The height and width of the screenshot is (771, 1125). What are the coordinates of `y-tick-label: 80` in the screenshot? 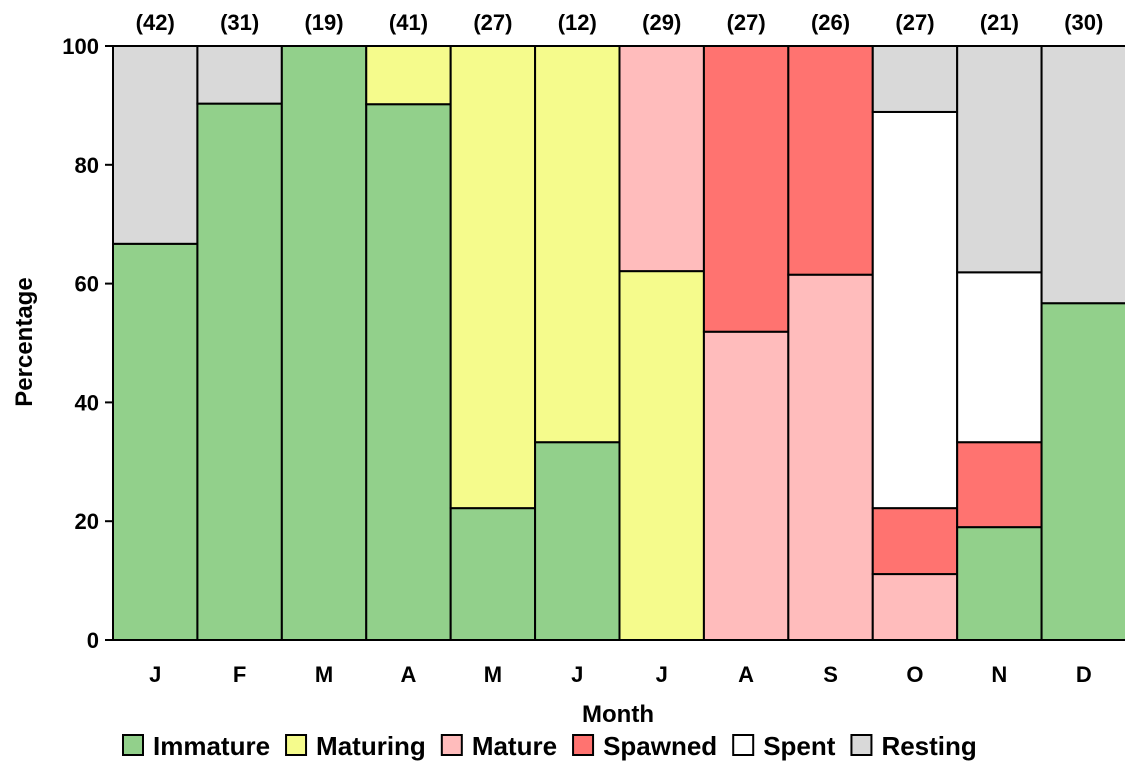 It's located at (87, 165).